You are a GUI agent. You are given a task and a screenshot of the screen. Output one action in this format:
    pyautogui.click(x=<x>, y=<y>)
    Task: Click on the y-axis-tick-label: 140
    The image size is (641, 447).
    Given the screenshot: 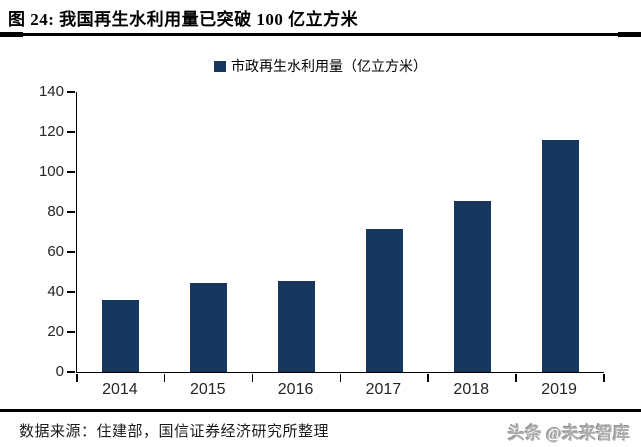 What is the action you would take?
    pyautogui.click(x=51, y=91)
    